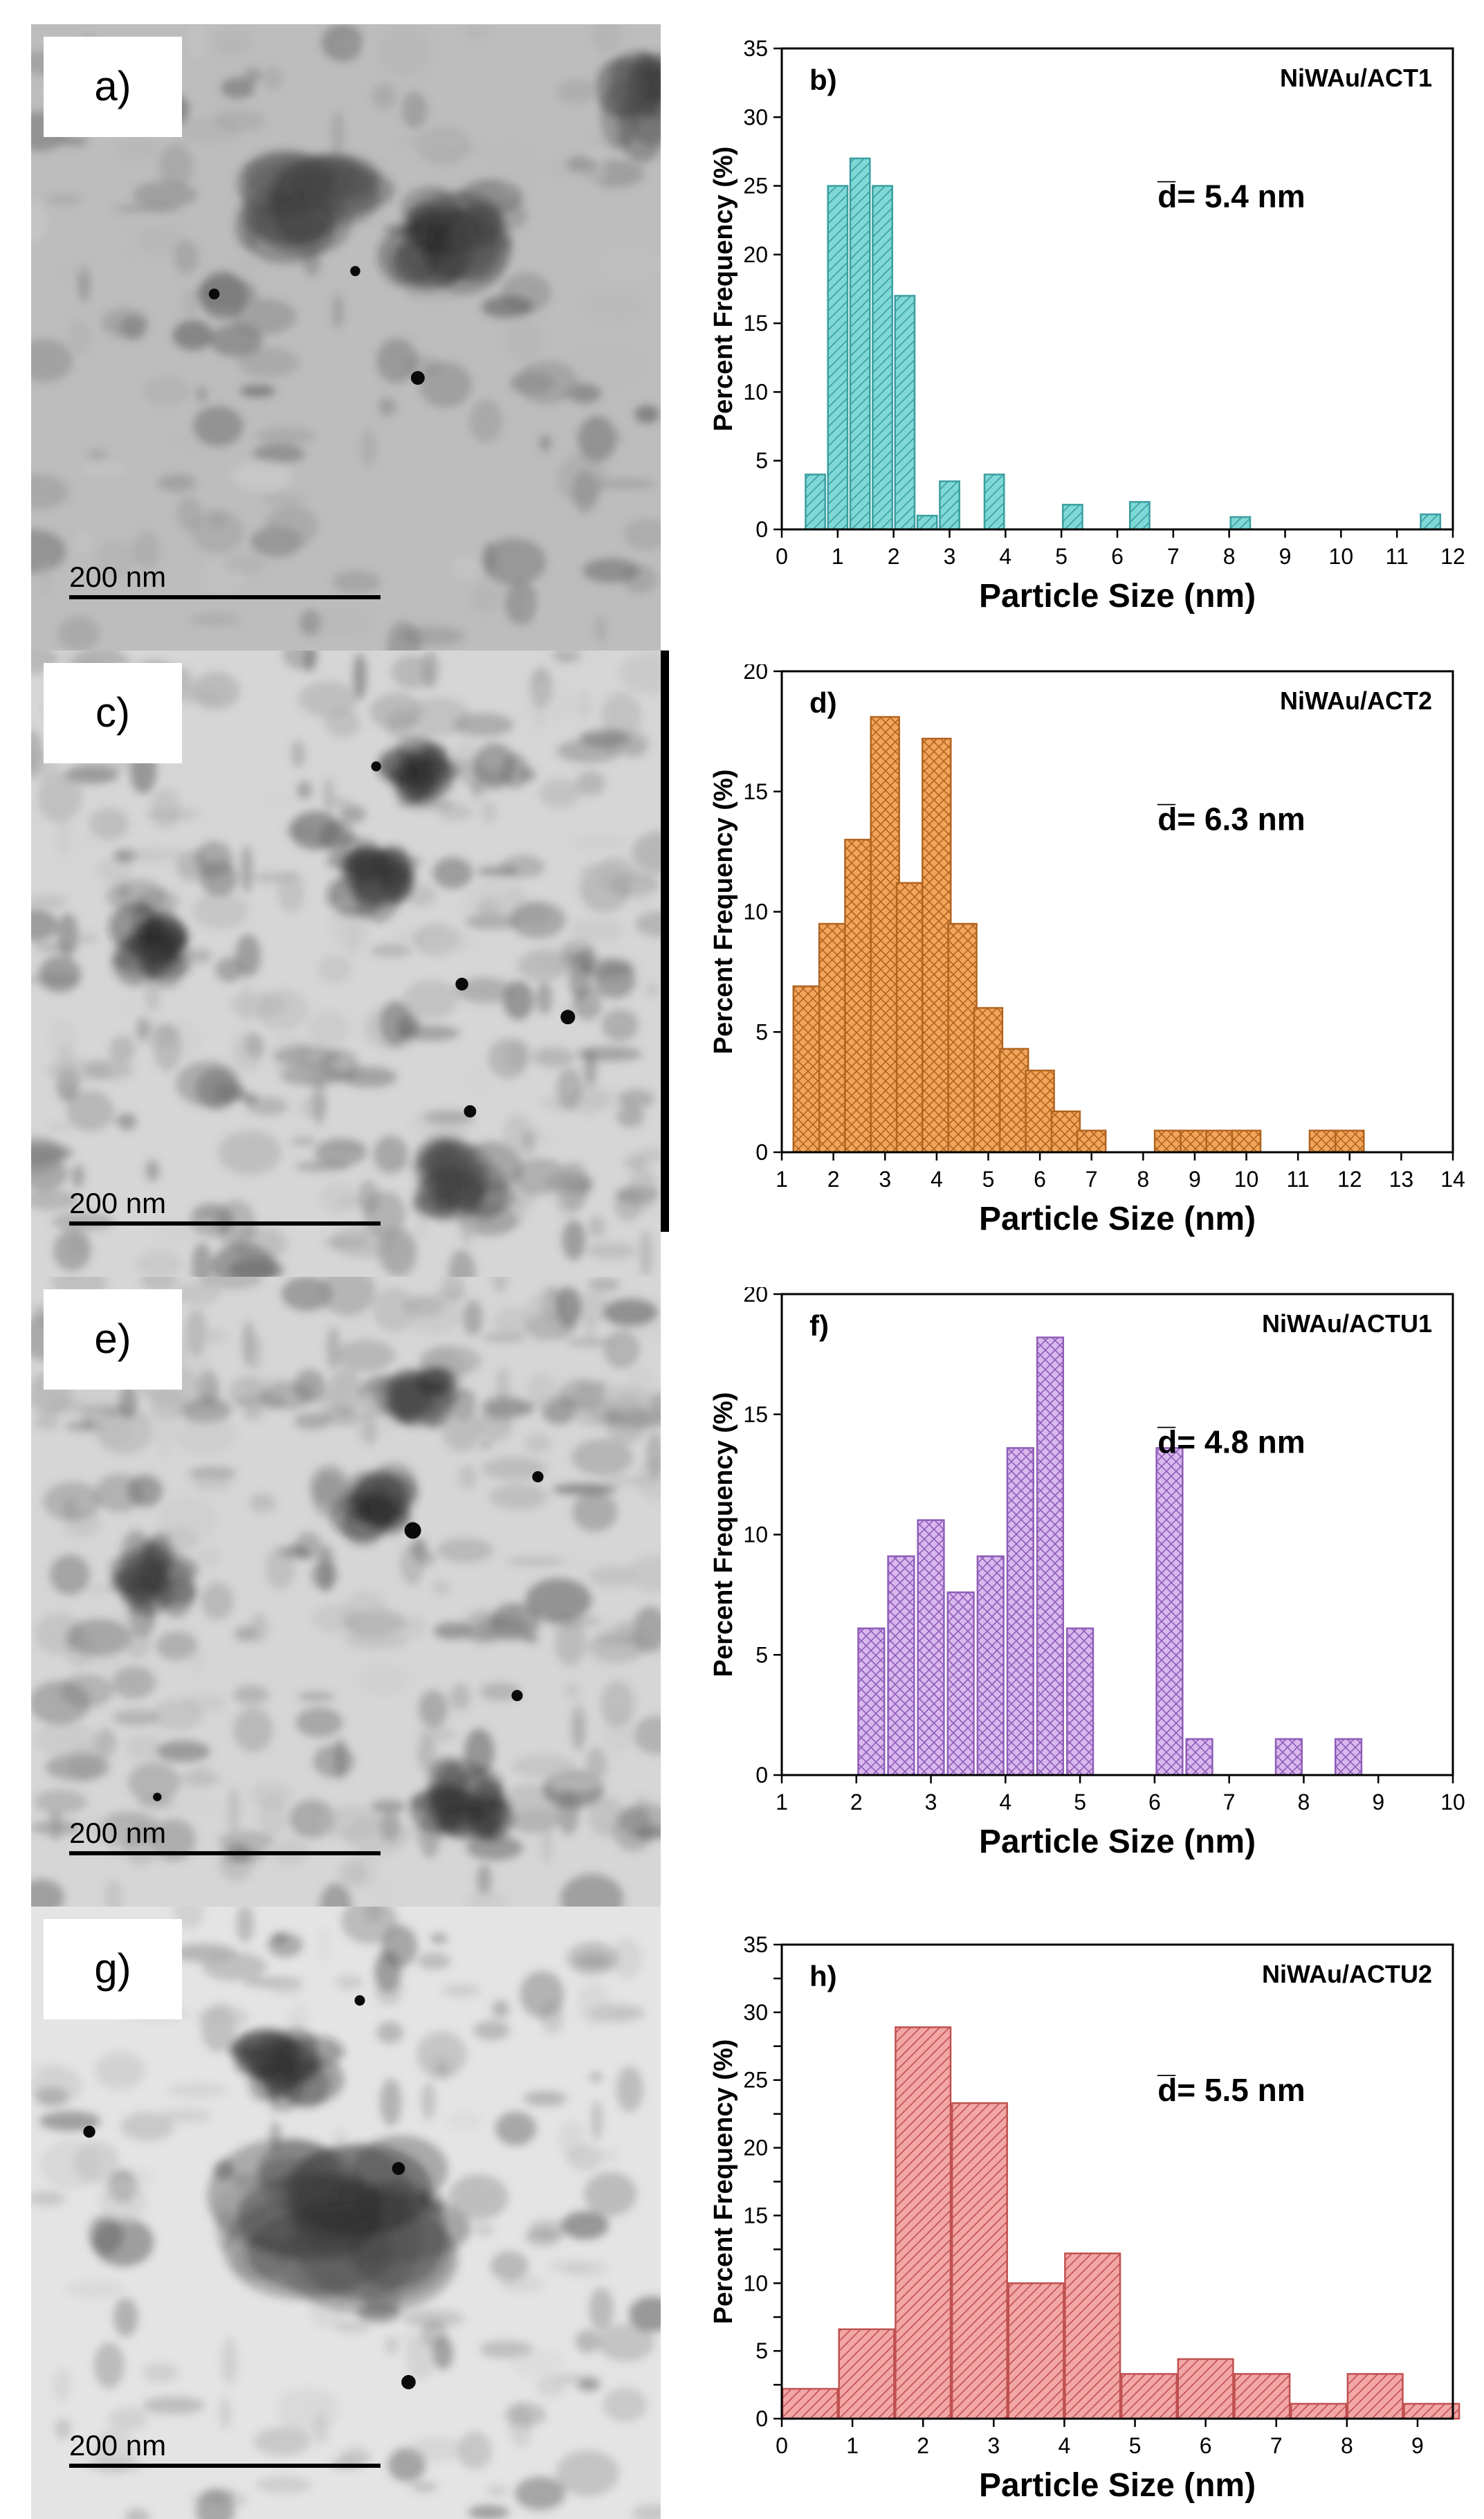  Describe the element at coordinates (782, 1802) in the screenshot. I see `xtick-label-f-0: 1` at that location.